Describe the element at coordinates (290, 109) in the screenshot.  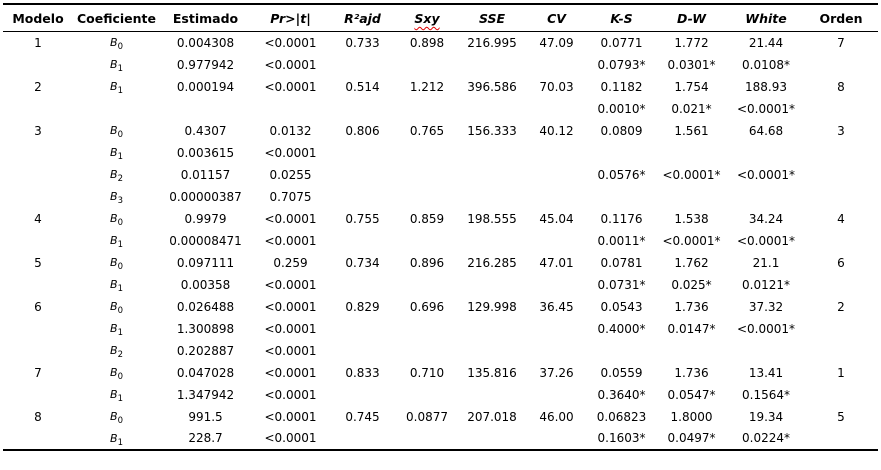
I see `cell-pr-t` at that location.